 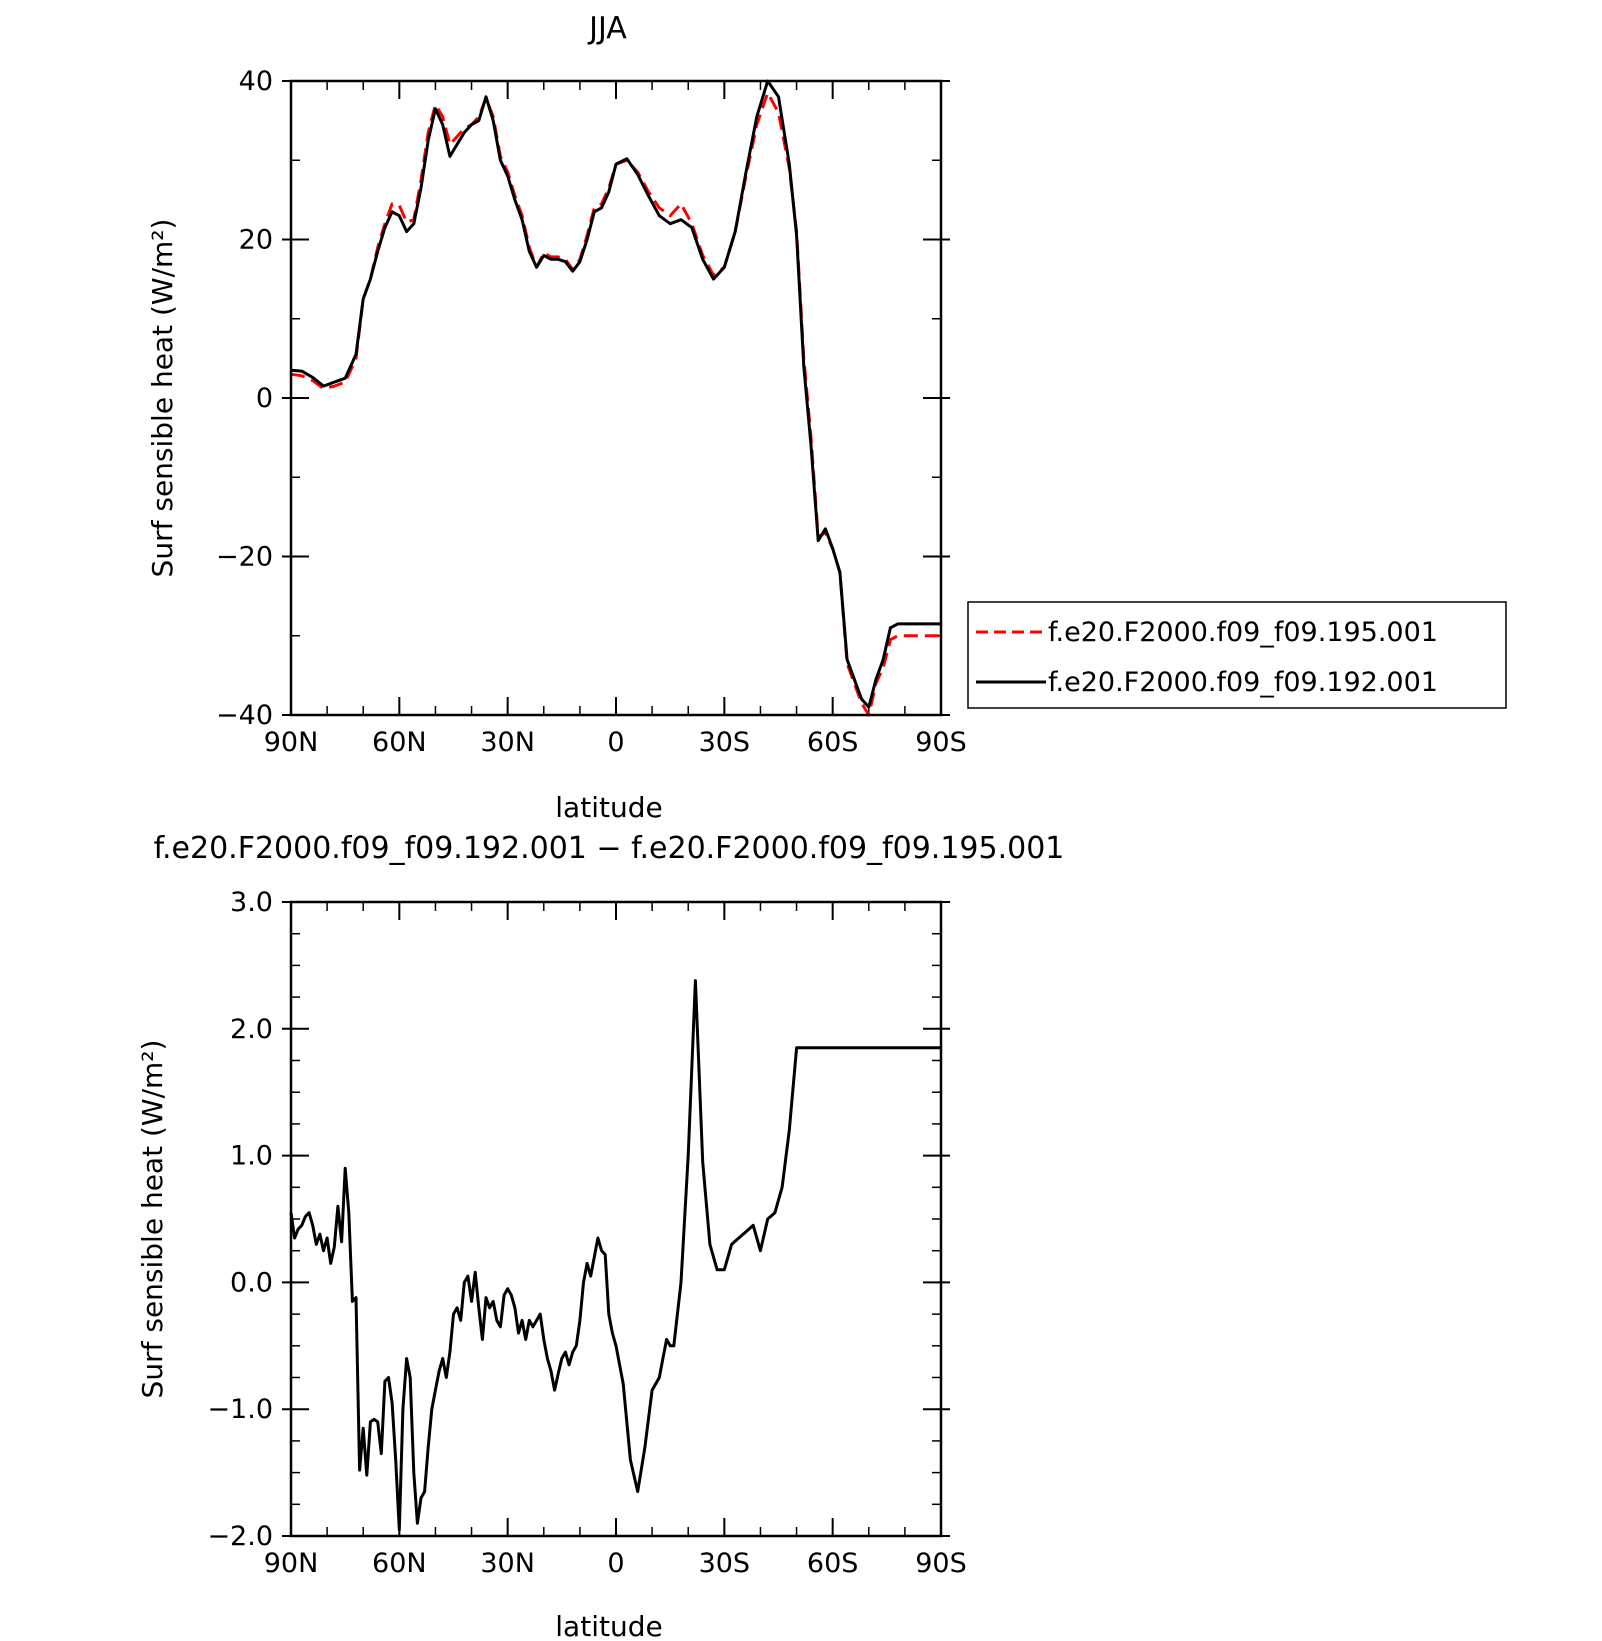 I want to click on top-y-tick-label: 20, so click(x=256, y=240).